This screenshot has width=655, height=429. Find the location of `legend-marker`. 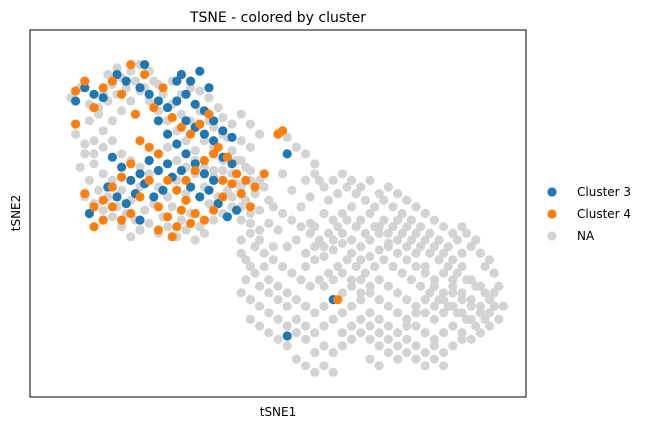

legend-marker is located at coordinates (552, 192).